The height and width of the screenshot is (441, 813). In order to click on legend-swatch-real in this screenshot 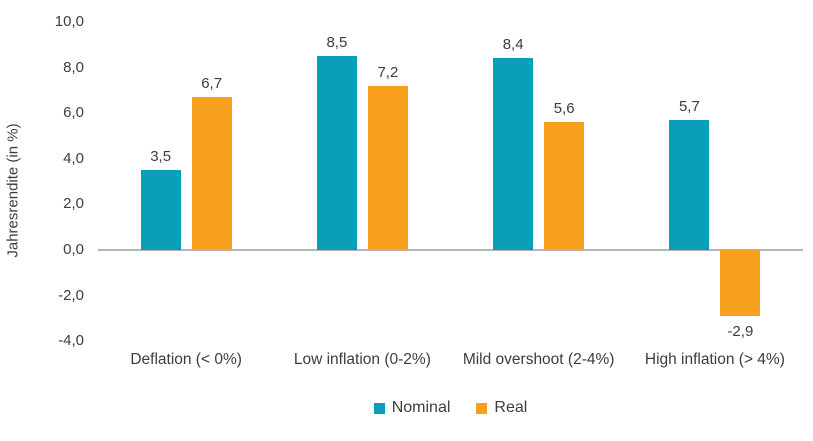, I will do `click(482, 408)`.